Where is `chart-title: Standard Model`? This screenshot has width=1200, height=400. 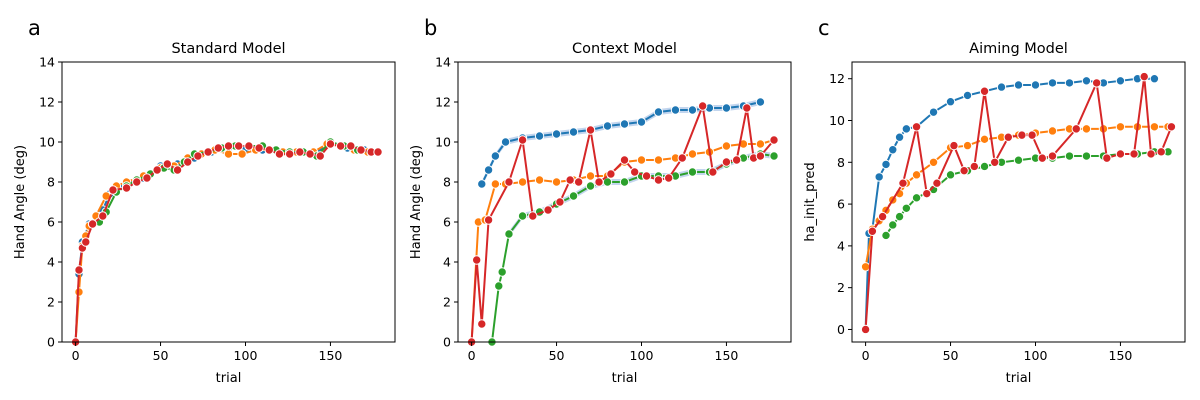
chart-title: Standard Model is located at coordinates (228, 49).